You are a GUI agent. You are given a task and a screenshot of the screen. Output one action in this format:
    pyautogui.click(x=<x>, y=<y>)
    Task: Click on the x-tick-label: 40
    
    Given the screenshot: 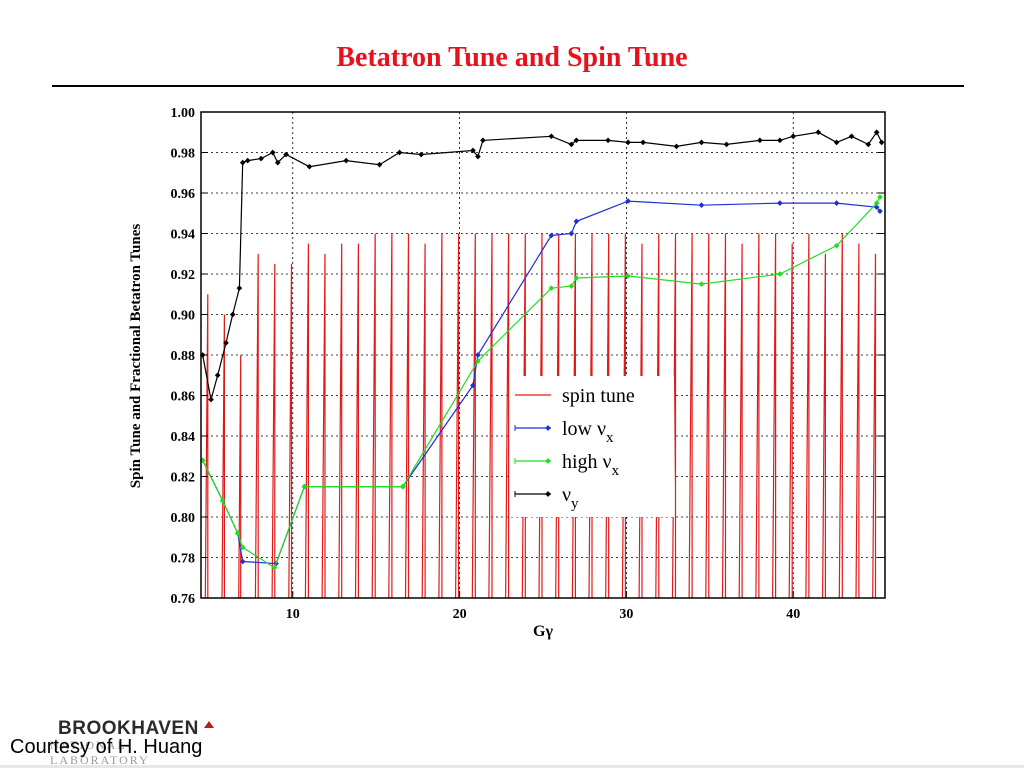 What is the action you would take?
    pyautogui.click(x=793, y=614)
    